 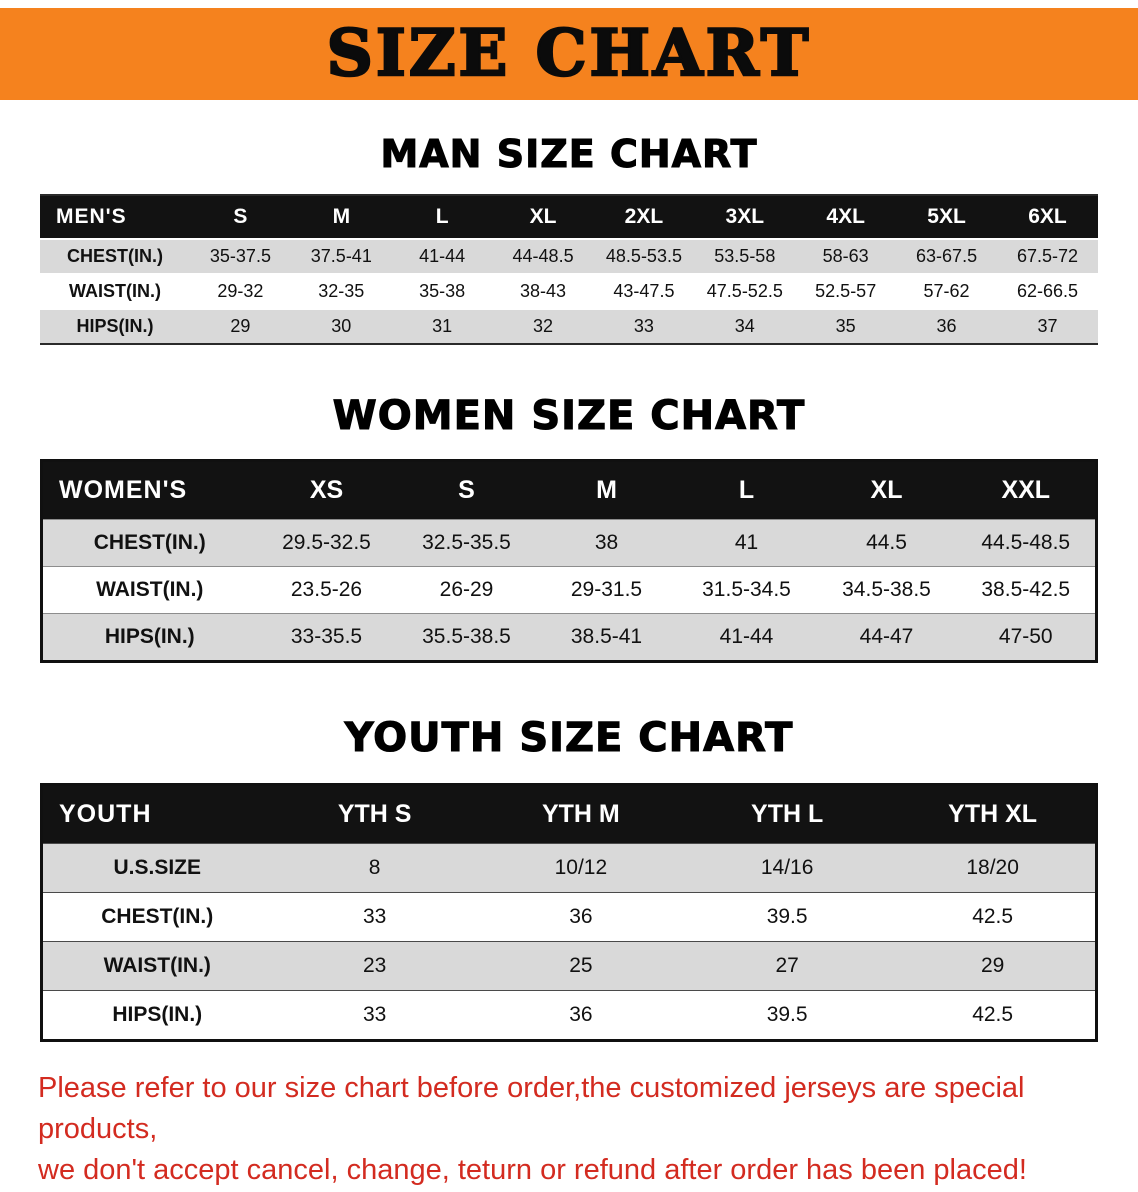 I want to click on men-column-header: 3XL, so click(x=745, y=217).